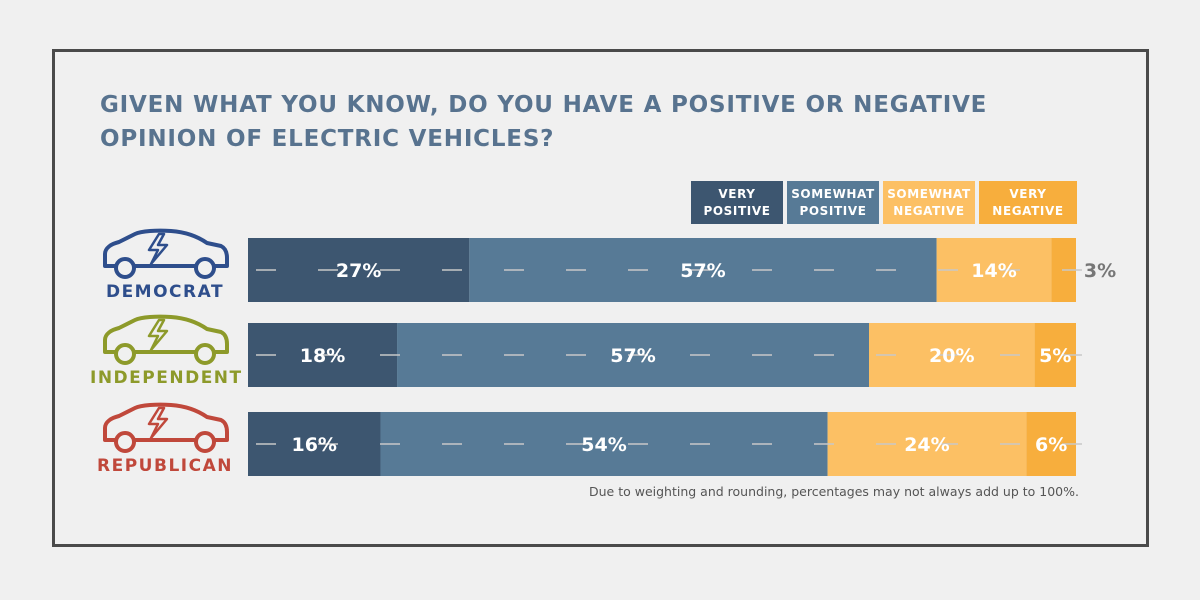 Image resolution: width=1200 pixels, height=600 pixels. Describe the element at coordinates (1051, 445) in the screenshot. I see `data-label-very-negative: 6%` at that location.